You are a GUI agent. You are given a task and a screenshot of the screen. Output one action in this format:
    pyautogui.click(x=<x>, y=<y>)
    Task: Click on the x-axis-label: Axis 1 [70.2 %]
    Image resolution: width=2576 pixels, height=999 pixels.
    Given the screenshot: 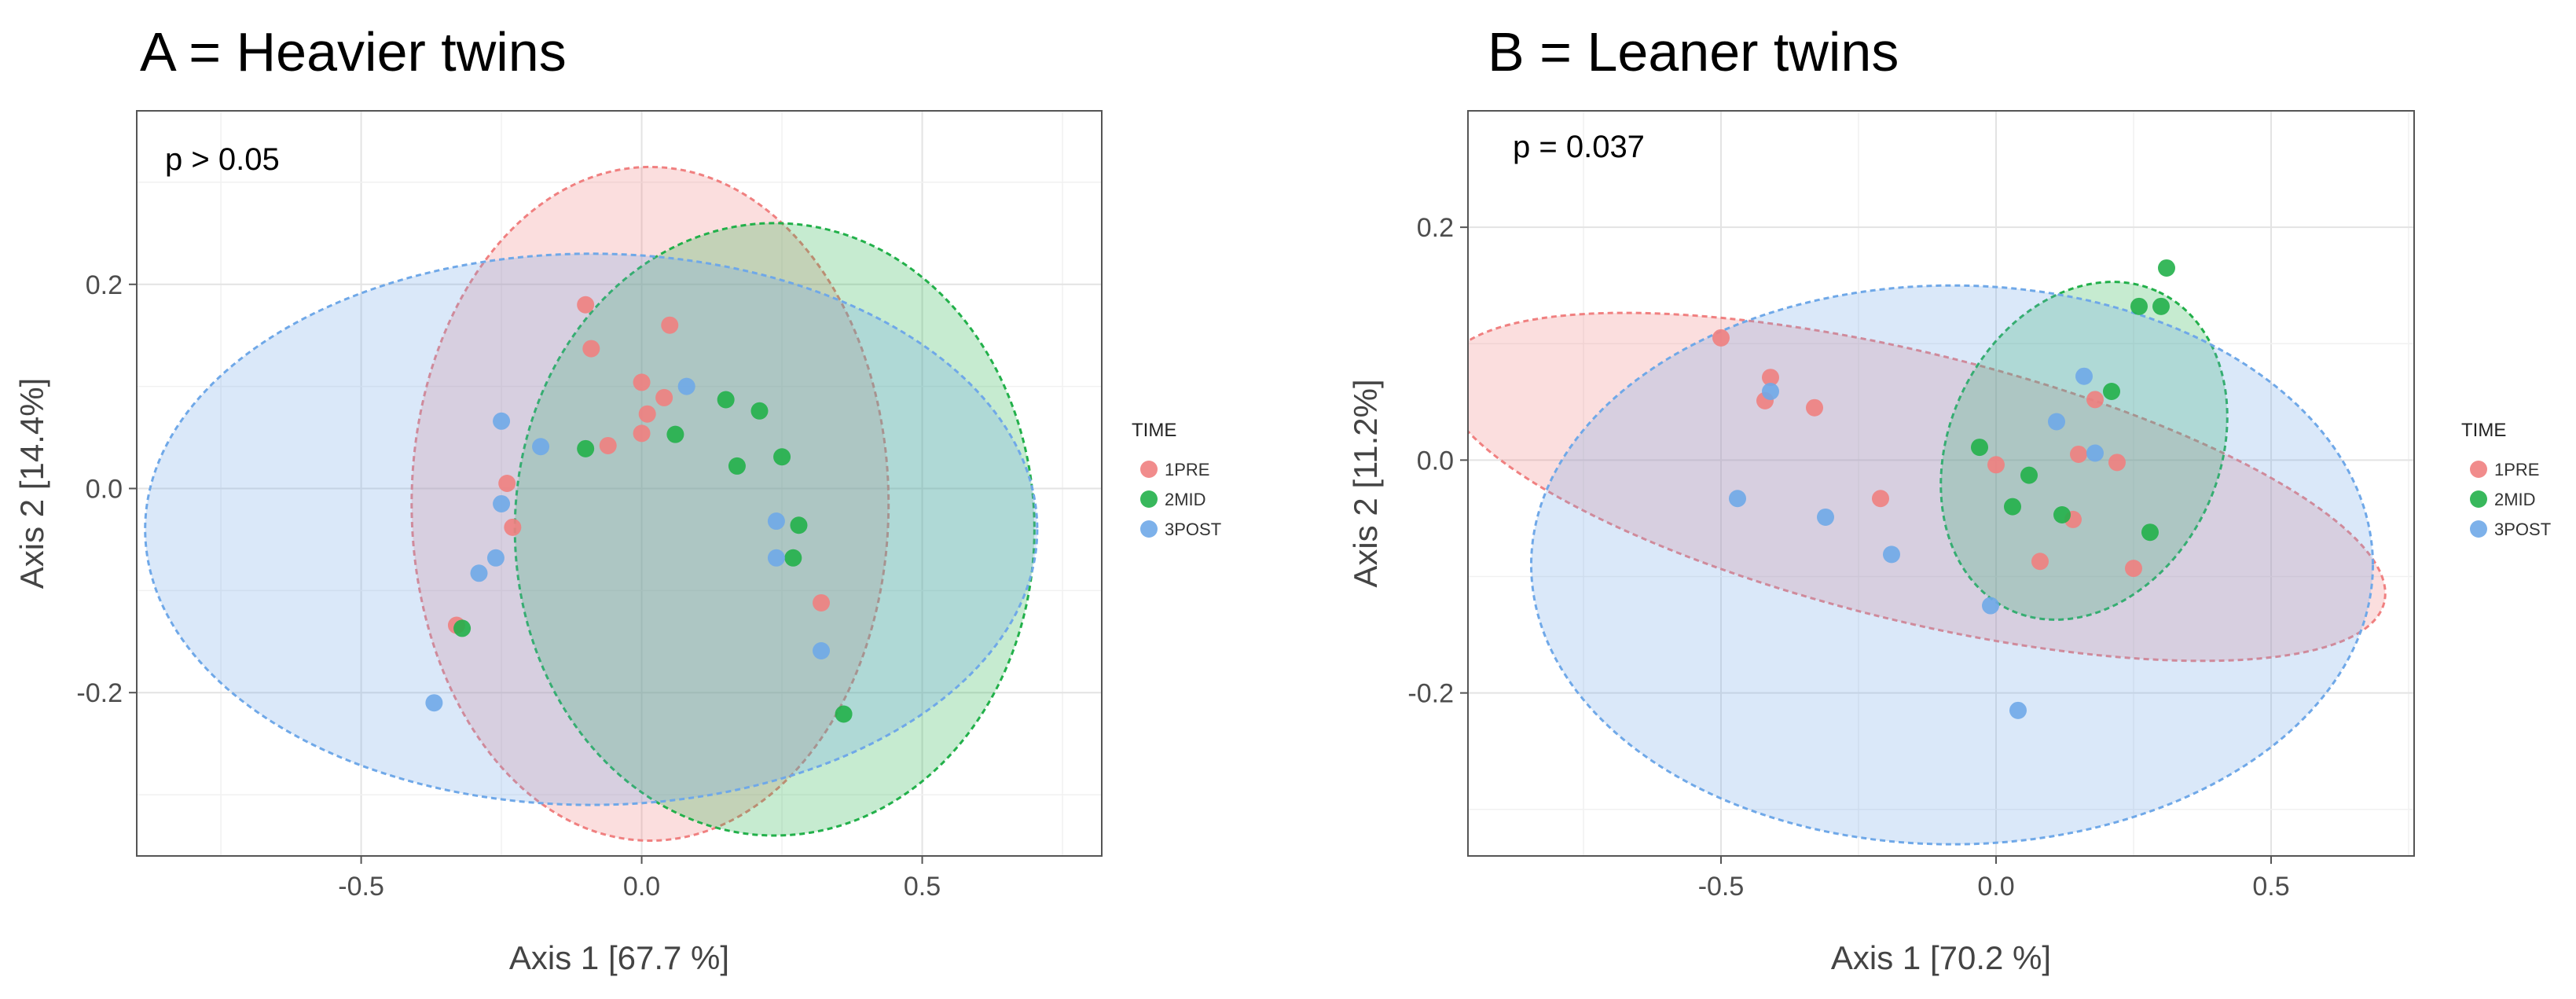 What is the action you would take?
    pyautogui.click(x=1941, y=957)
    